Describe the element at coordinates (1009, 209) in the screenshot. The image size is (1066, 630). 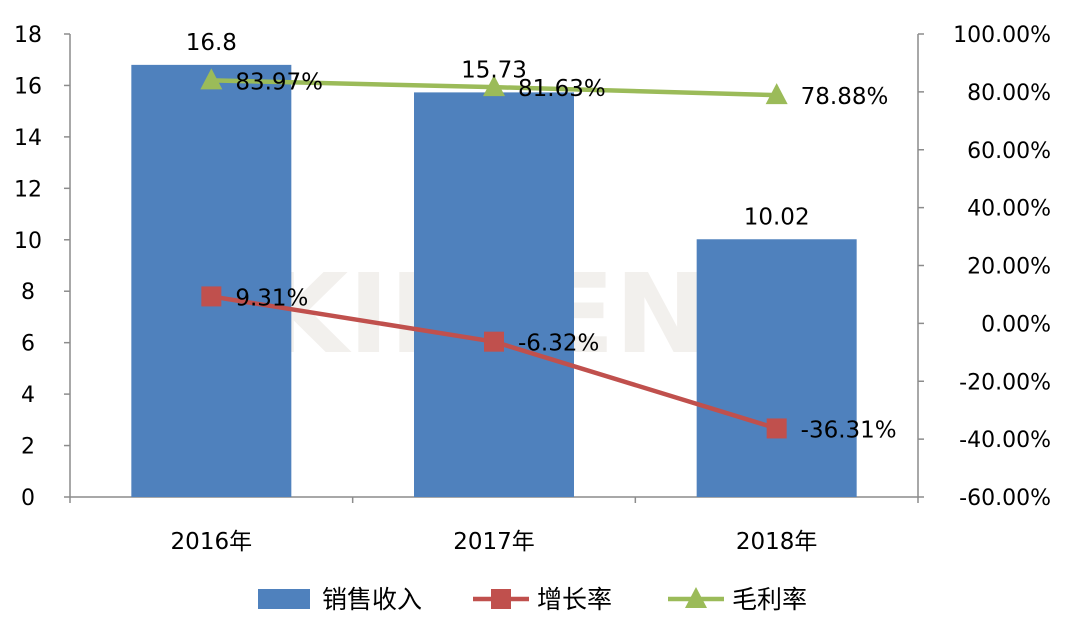
I see `right-tick-label: 40.00%` at that location.